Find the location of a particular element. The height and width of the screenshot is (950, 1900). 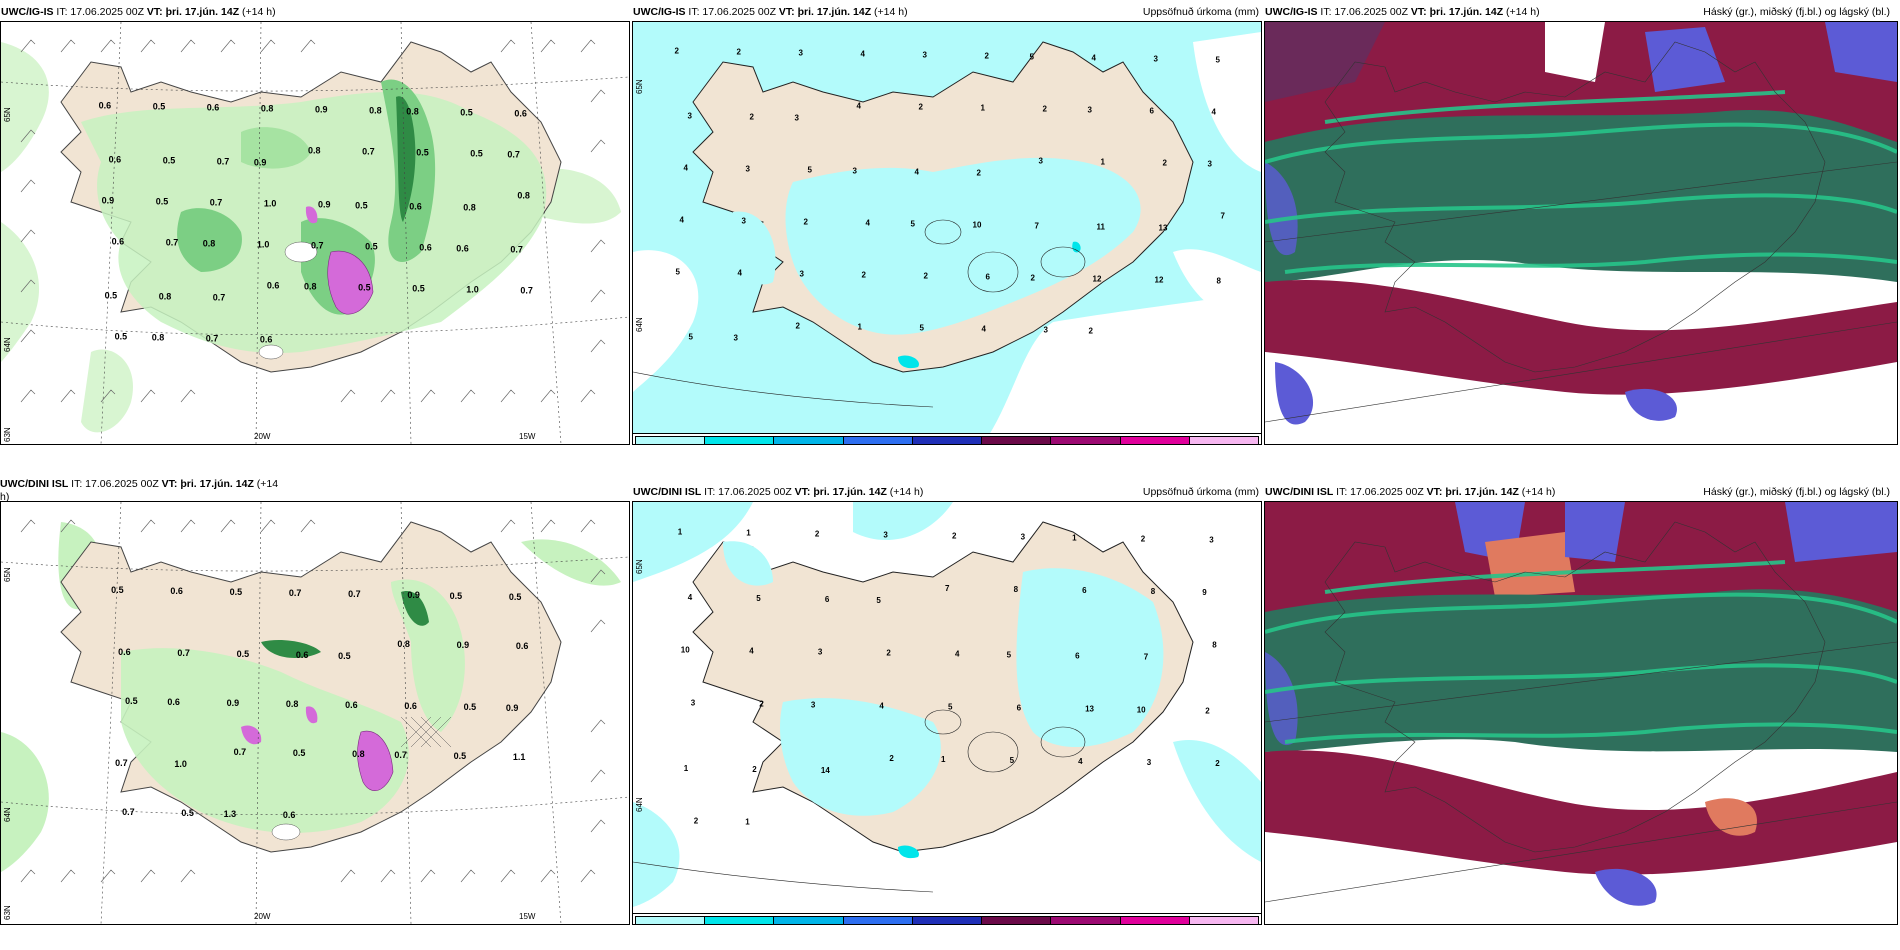

cloud-cover-map is located at coordinates (1581, 233).